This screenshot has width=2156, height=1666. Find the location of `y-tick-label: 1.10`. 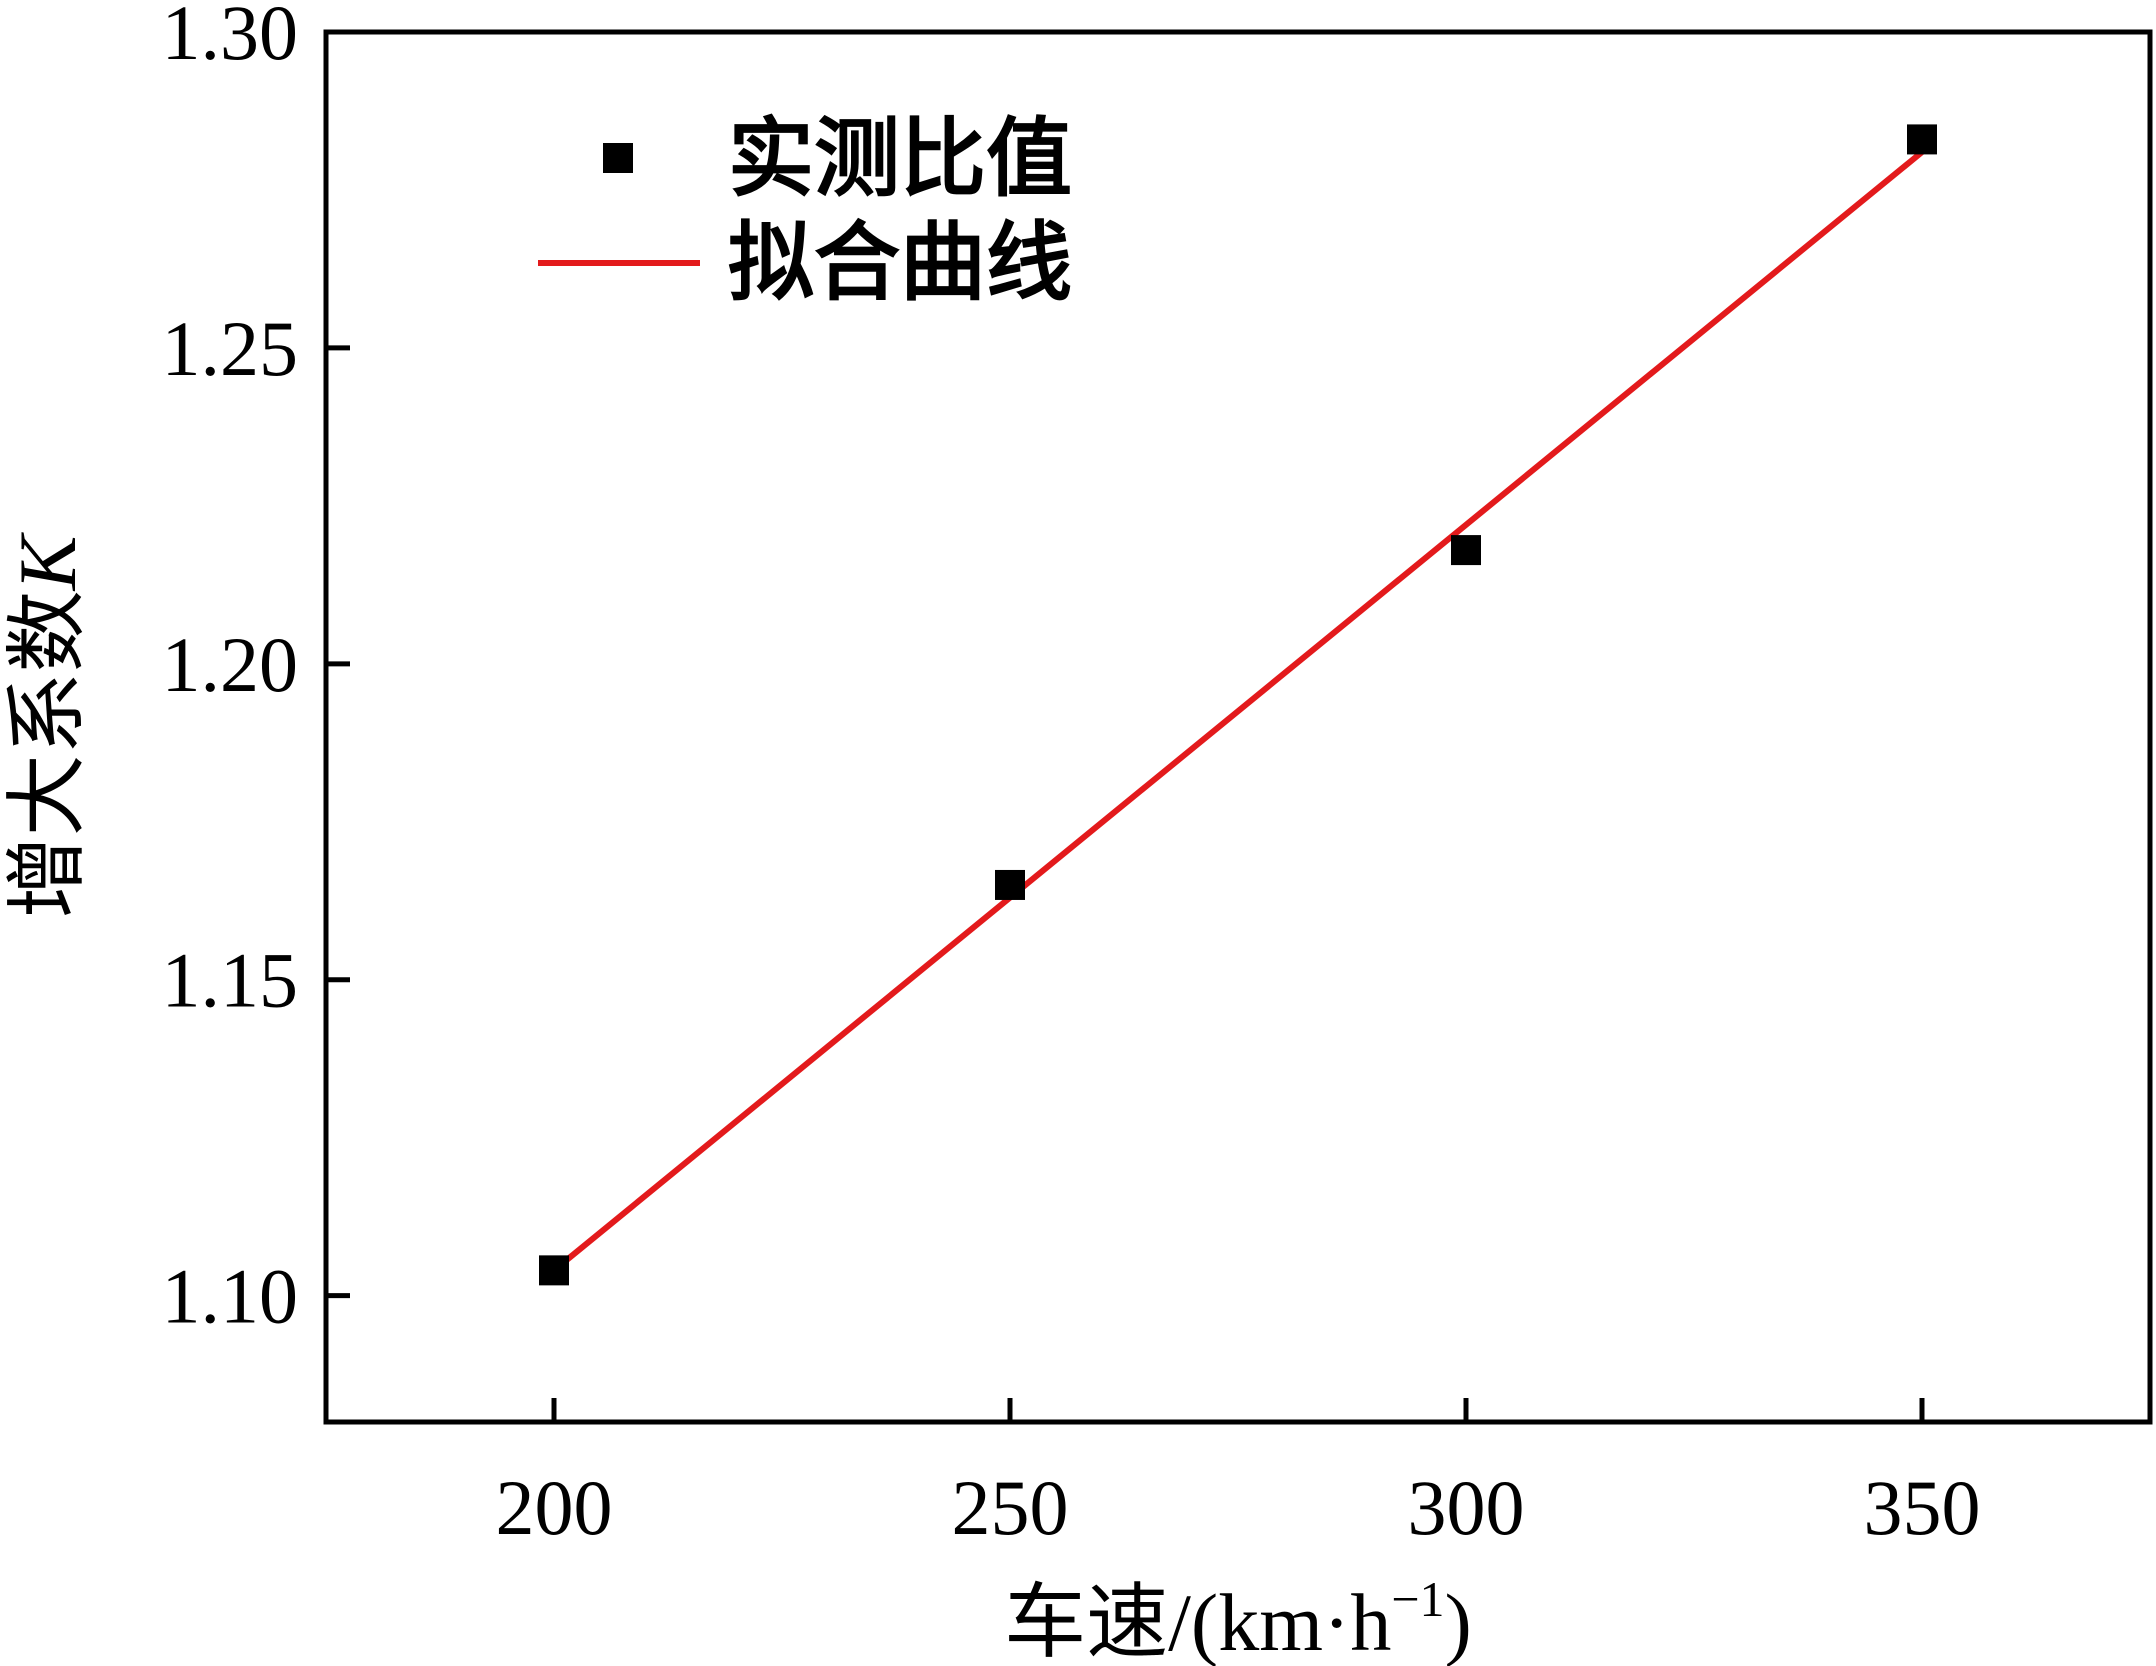

y-tick-label: 1.10 is located at coordinates (230, 1296).